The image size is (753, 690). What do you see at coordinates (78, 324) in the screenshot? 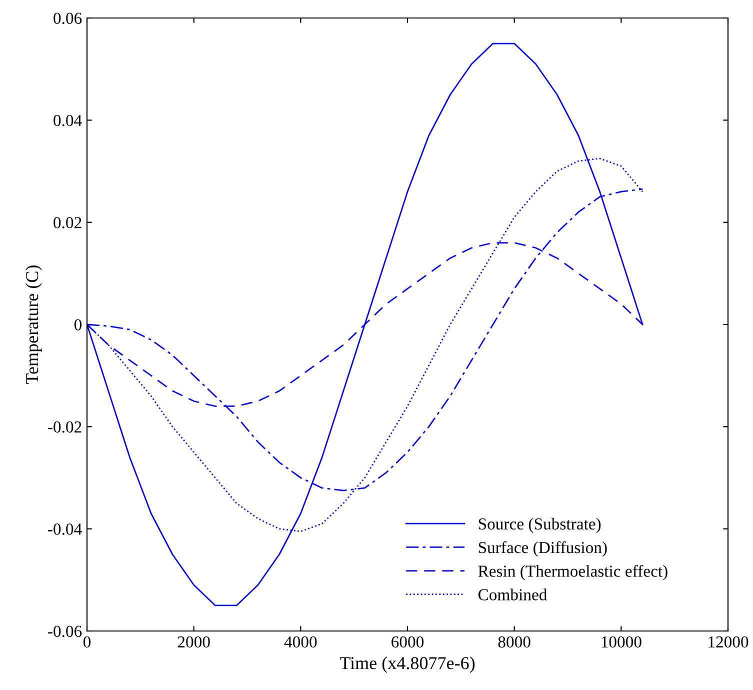
I see `y-tick-label: 0` at bounding box center [78, 324].